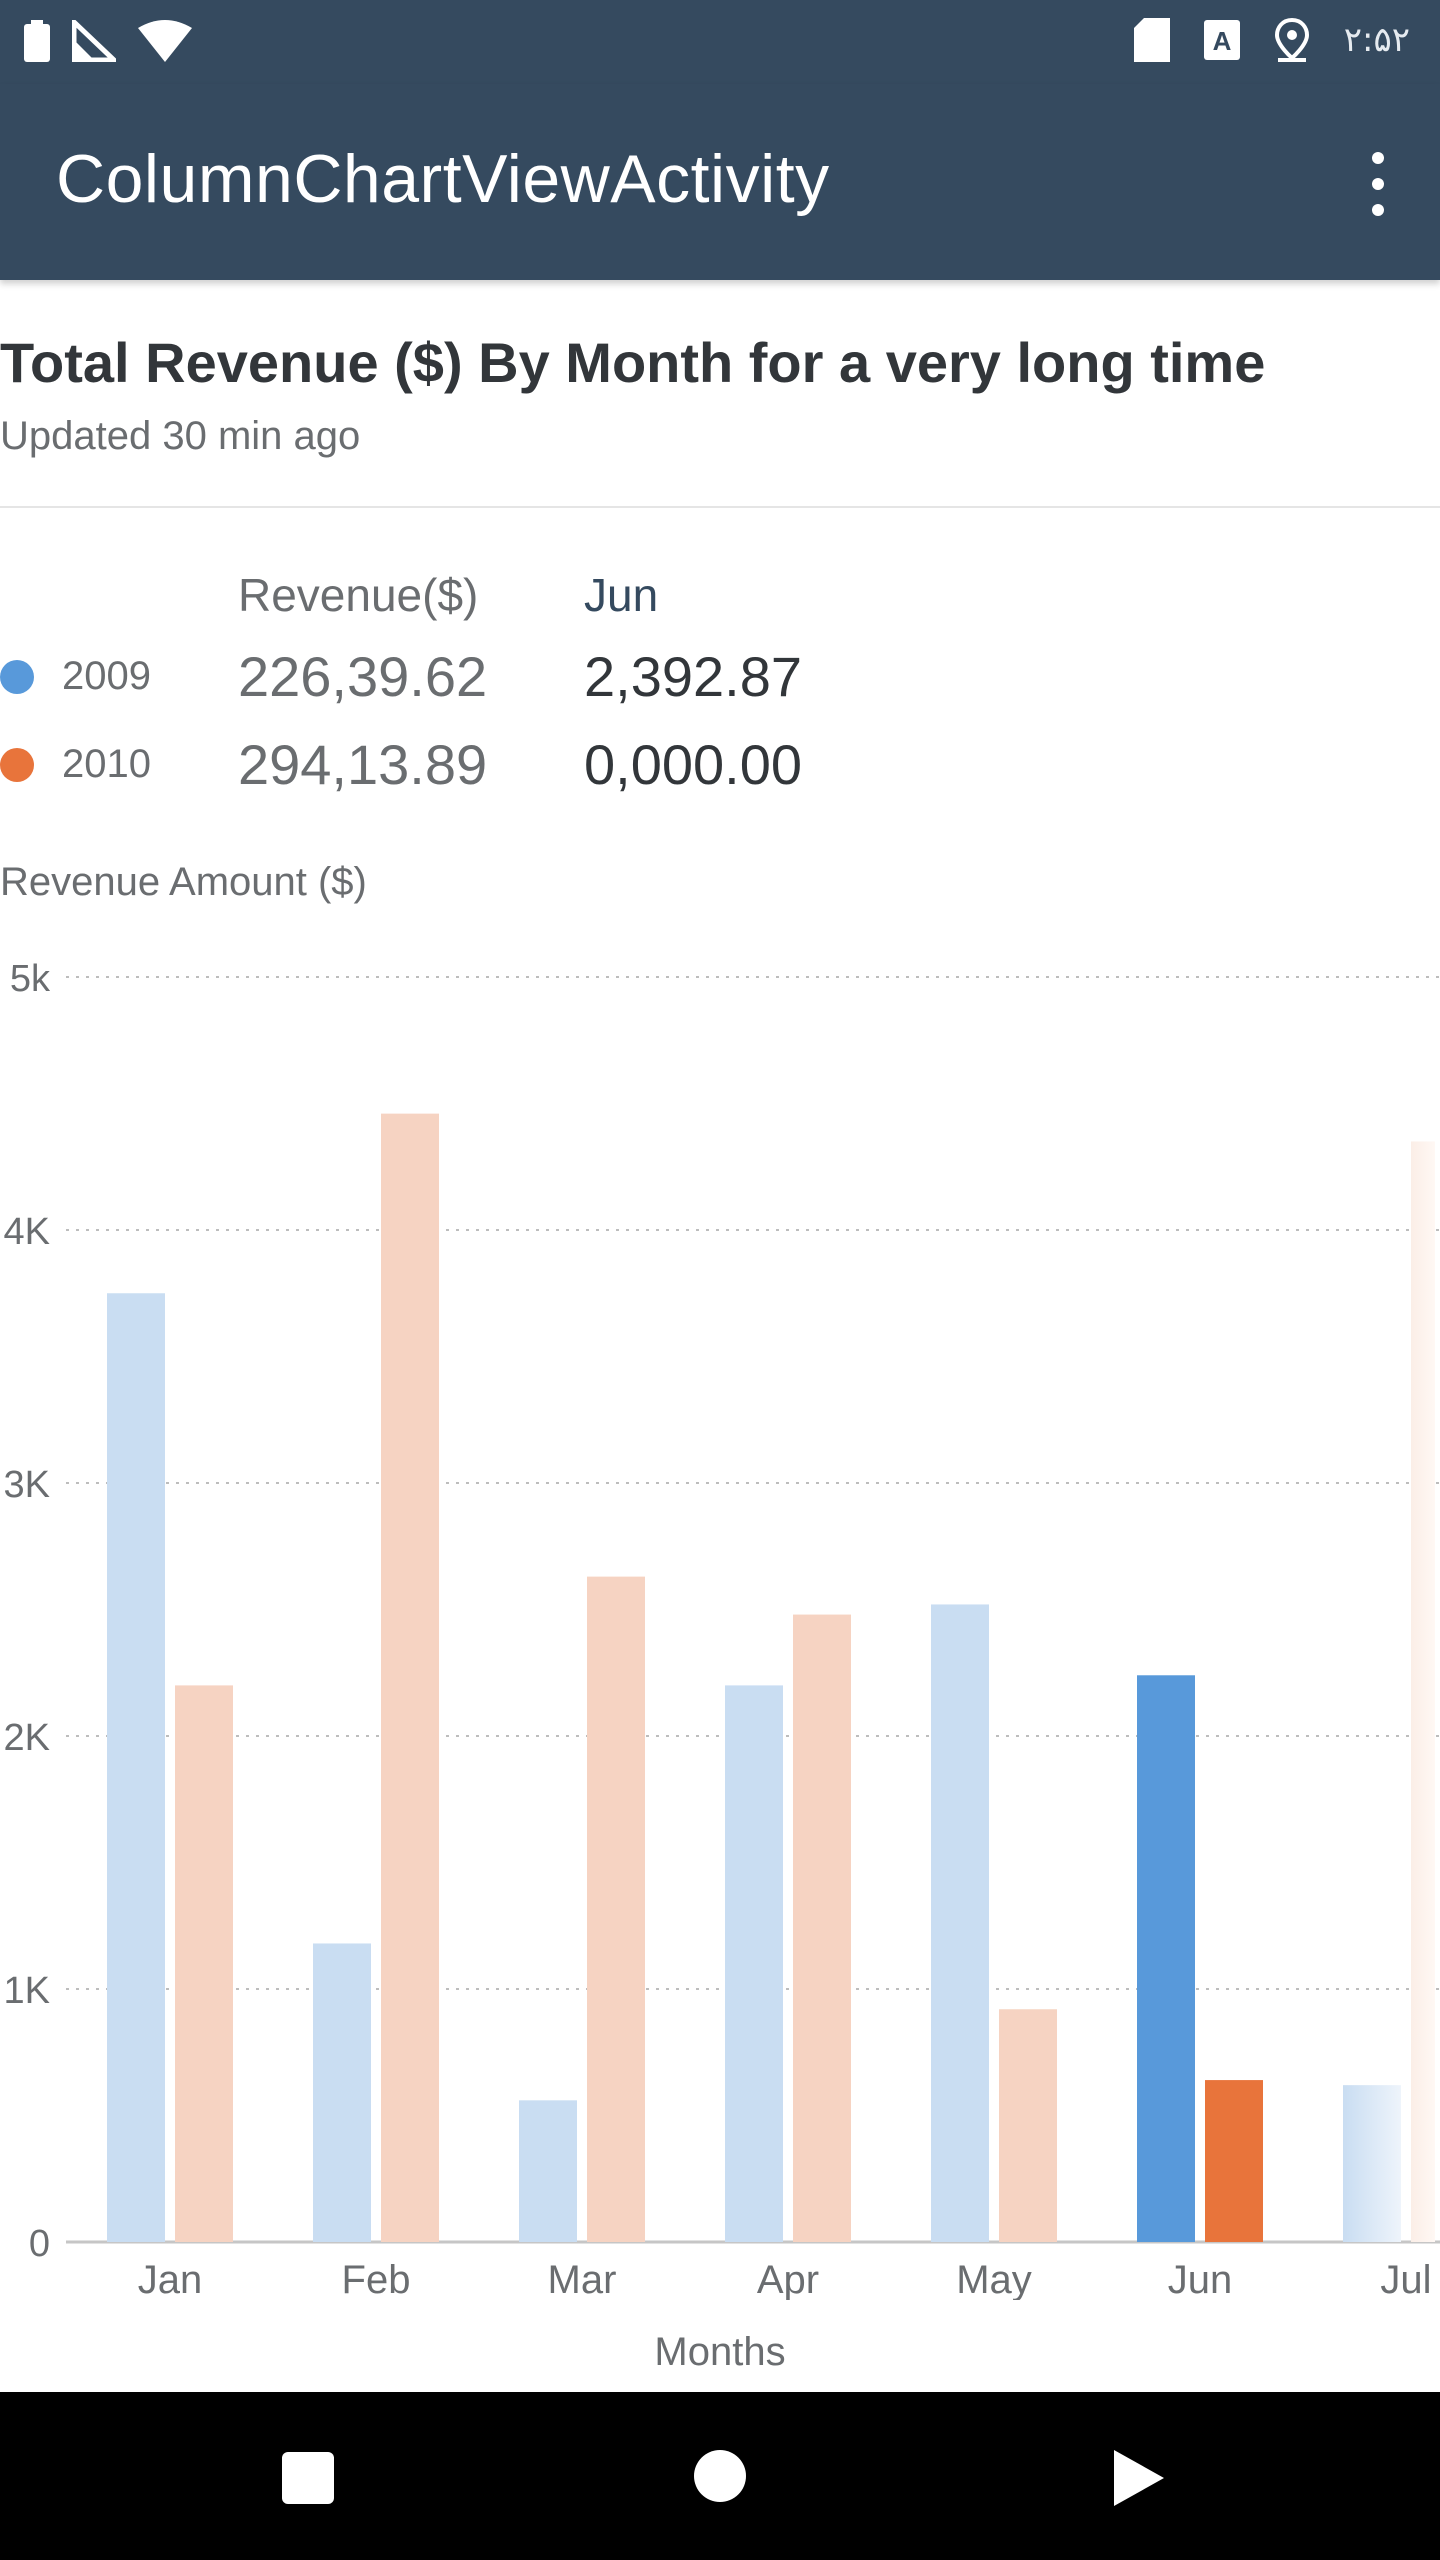 This screenshot has width=1440, height=2560. I want to click on status-bar: A ۲:۵۲, so click(720, 42).